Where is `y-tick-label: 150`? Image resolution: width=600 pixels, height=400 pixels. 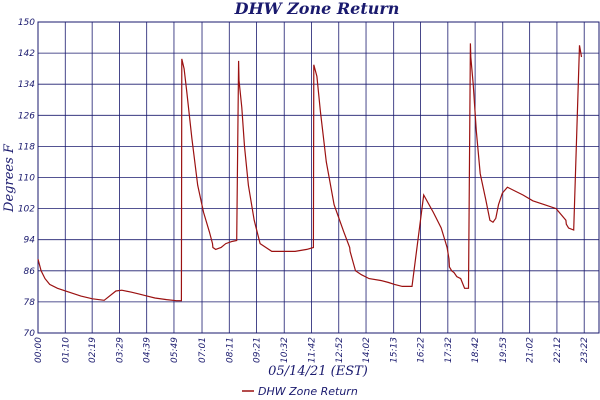
y-tick-label: 150 is located at coordinates (26, 23).